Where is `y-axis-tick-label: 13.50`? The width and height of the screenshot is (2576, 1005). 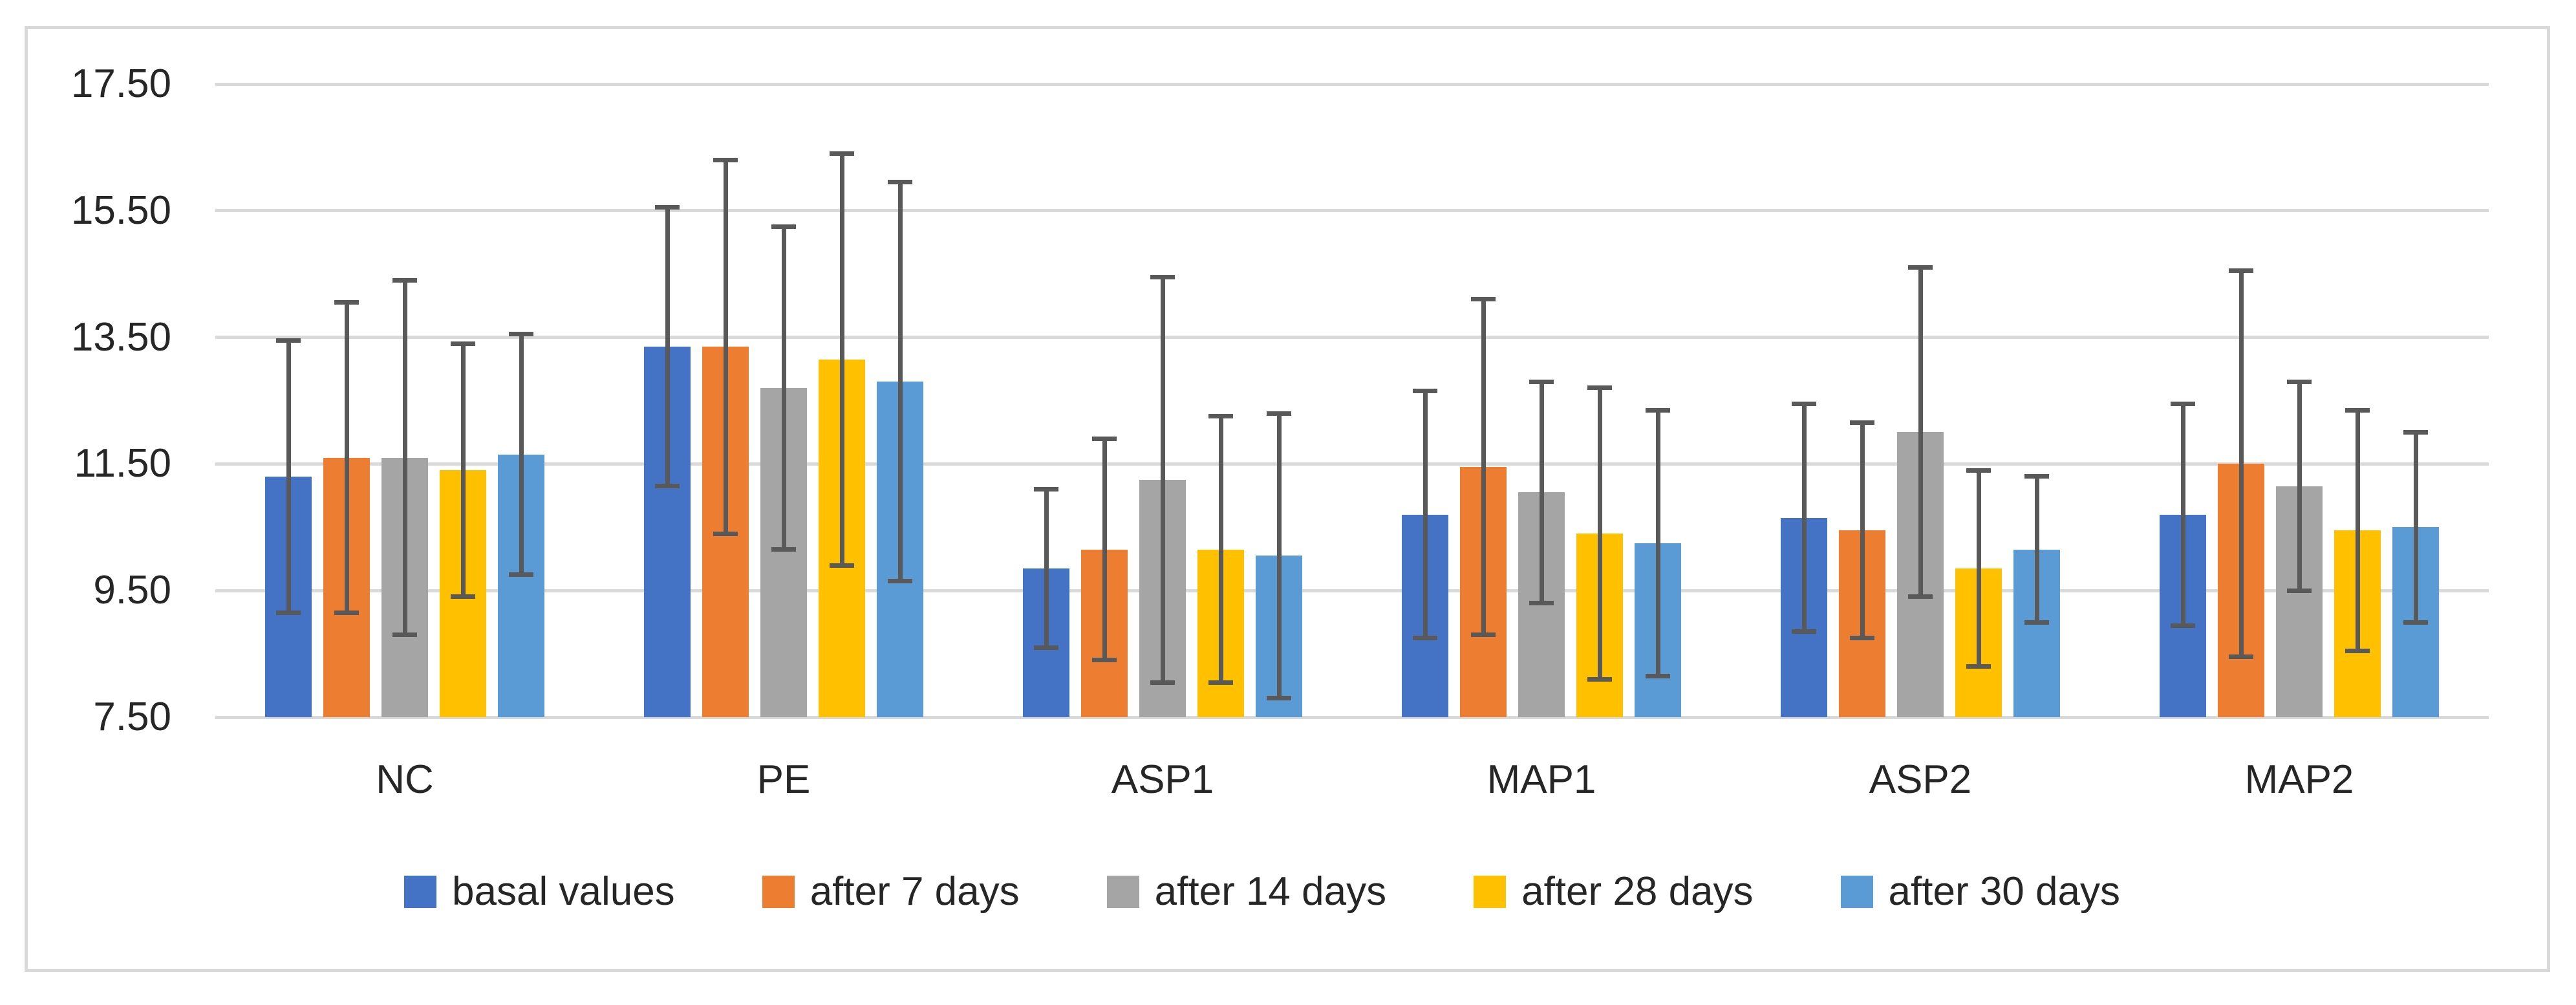 y-axis-tick-label: 13.50 is located at coordinates (120, 337).